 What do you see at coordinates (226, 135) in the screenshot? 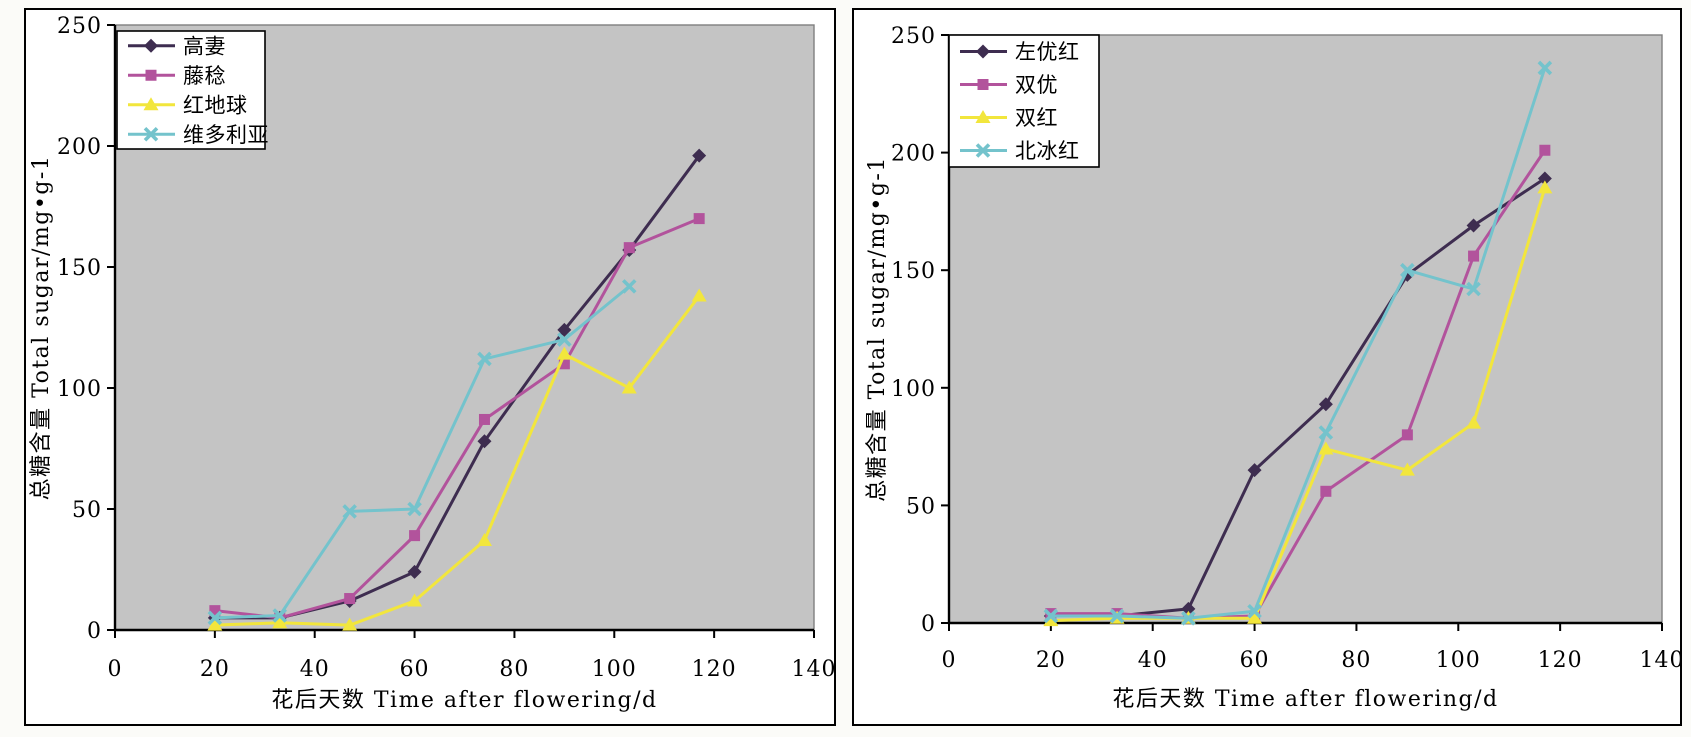
I see `legend-label: 维多利亚` at bounding box center [226, 135].